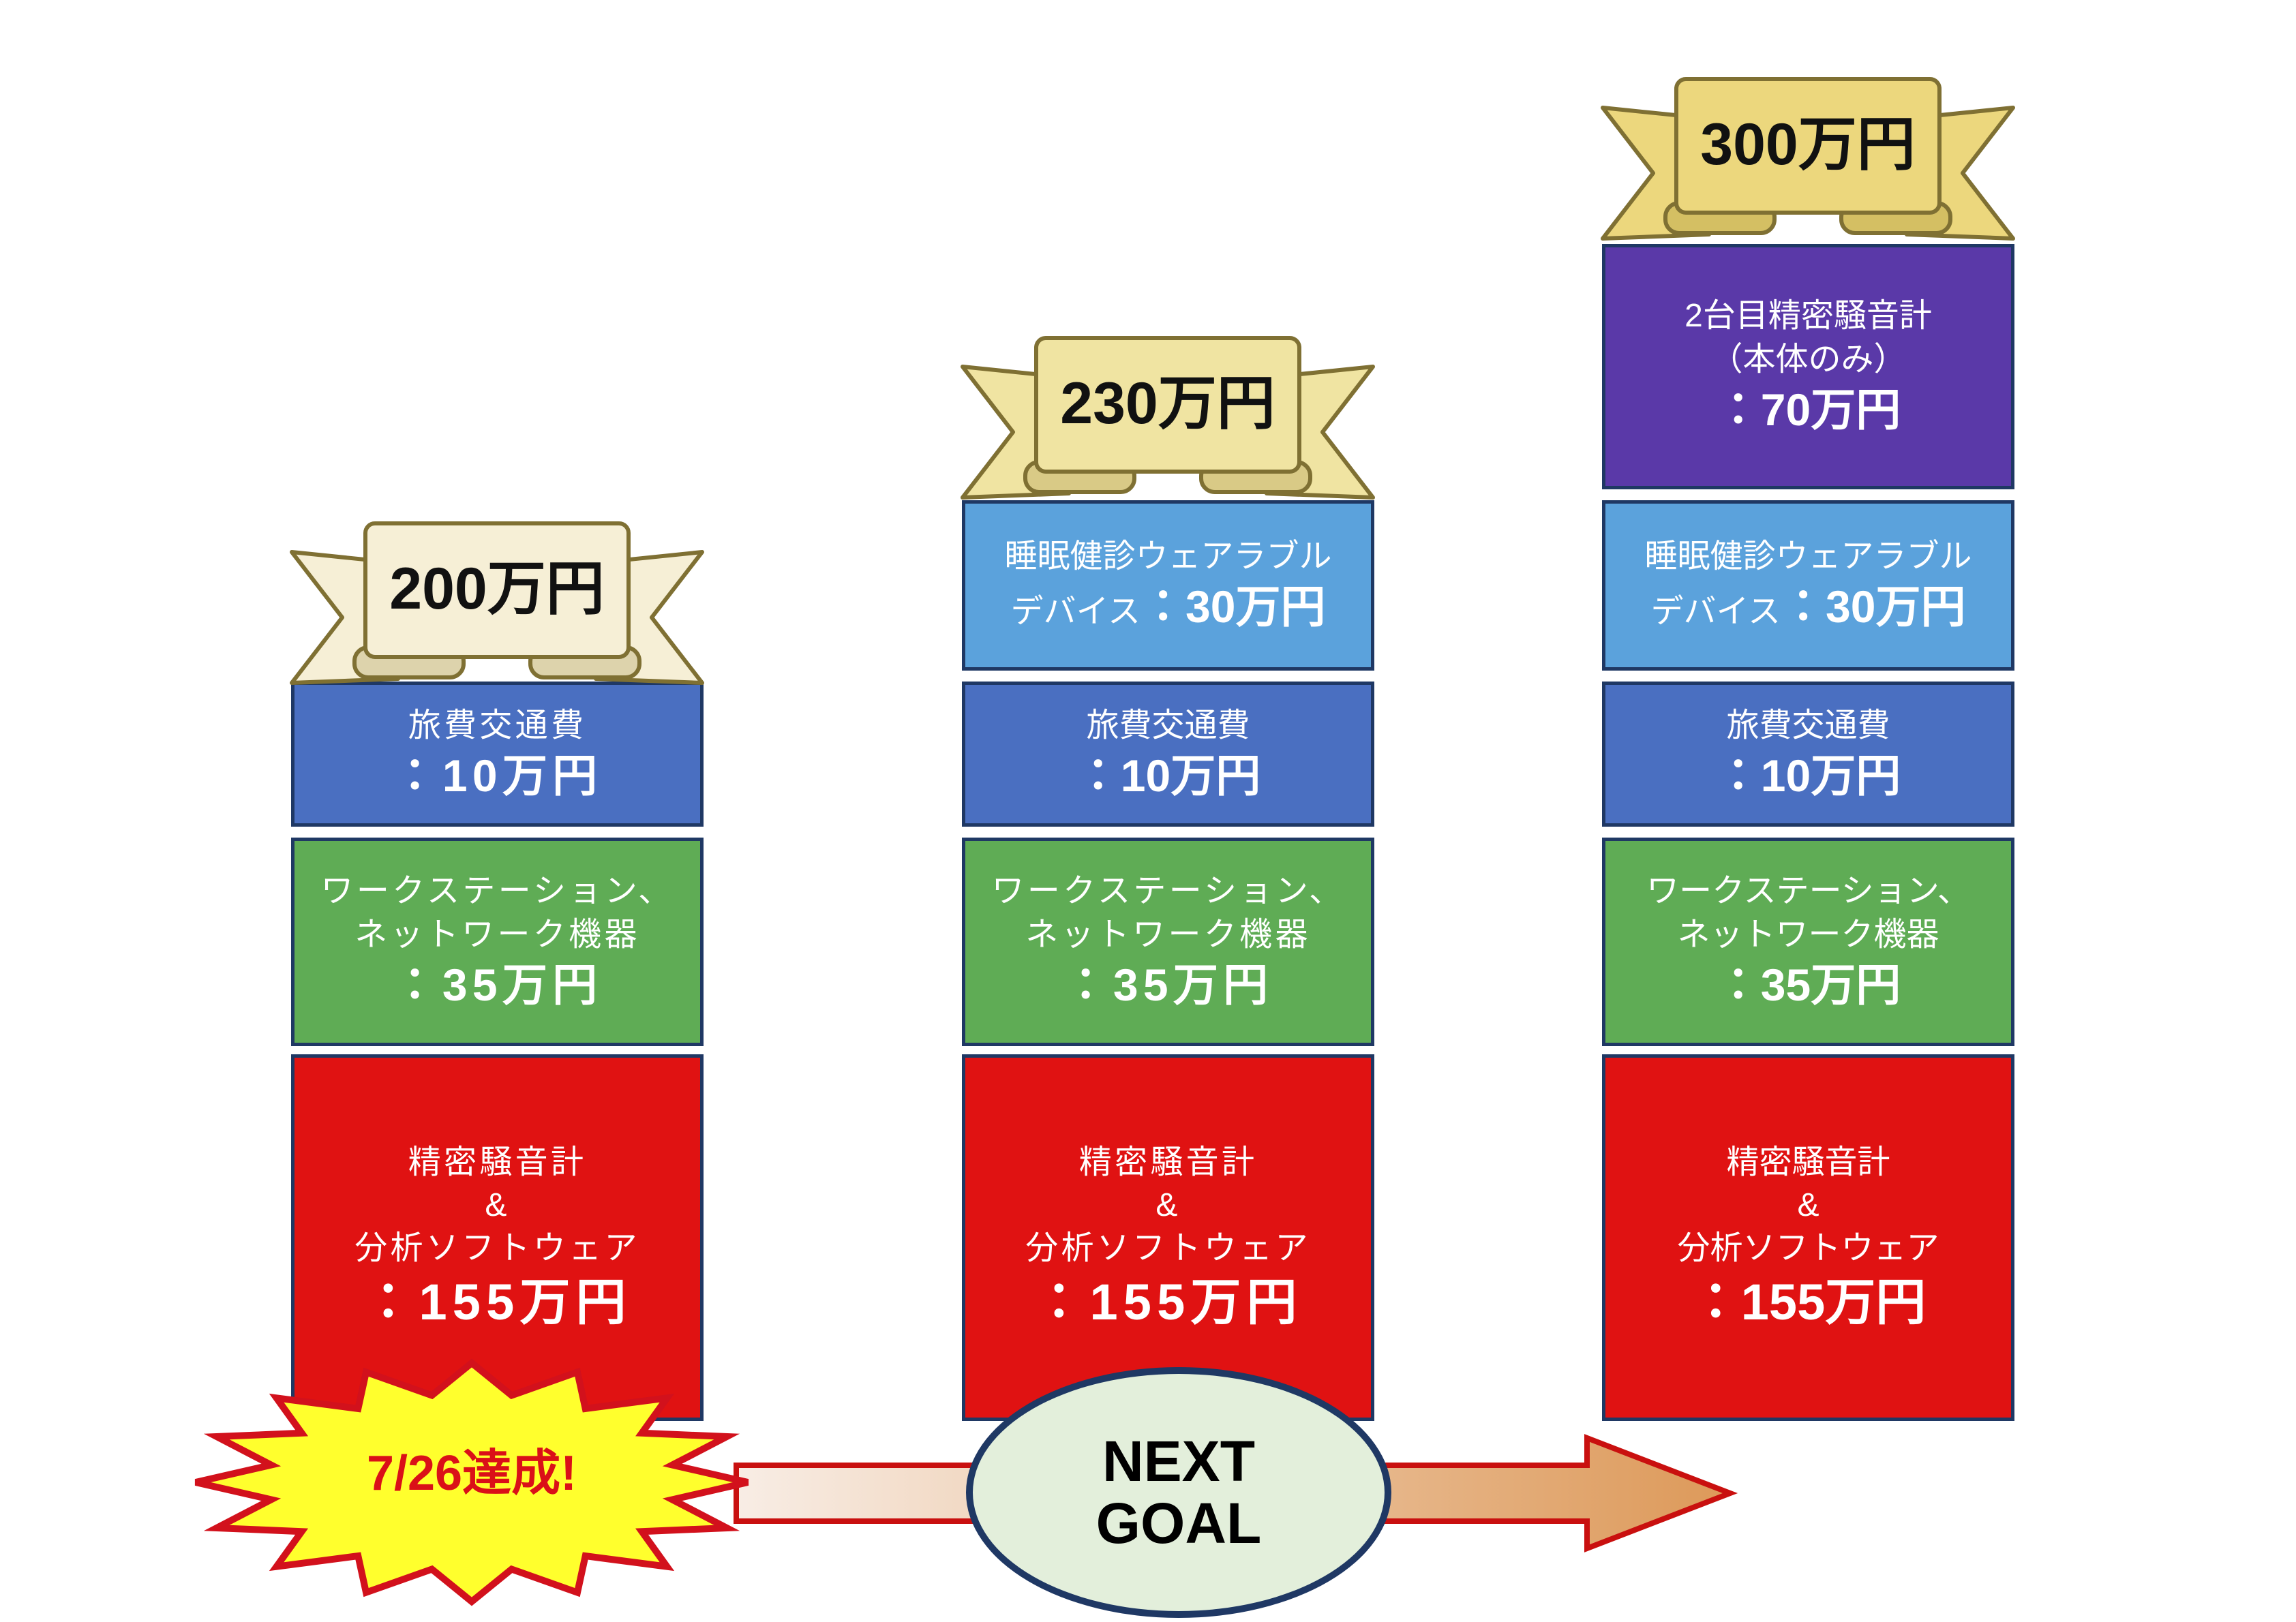 This screenshot has height=1622, width=2296. I want to click on goal-ribbon-300: 300万円, so click(1808, 159).